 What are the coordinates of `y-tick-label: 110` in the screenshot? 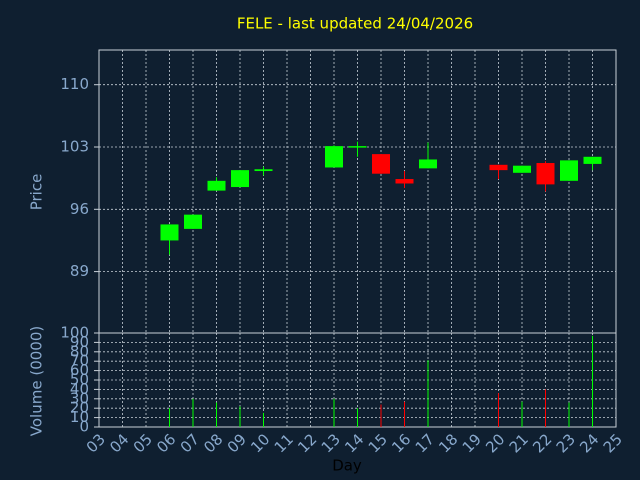 It's located at (74, 84).